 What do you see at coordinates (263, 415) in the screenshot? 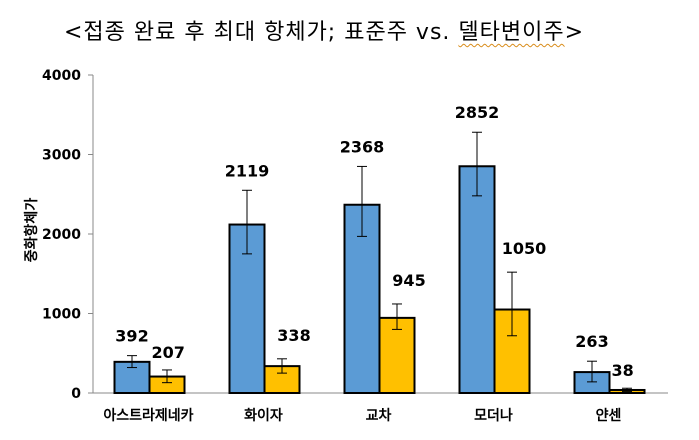
I see `category-label: 화이자` at bounding box center [263, 415].